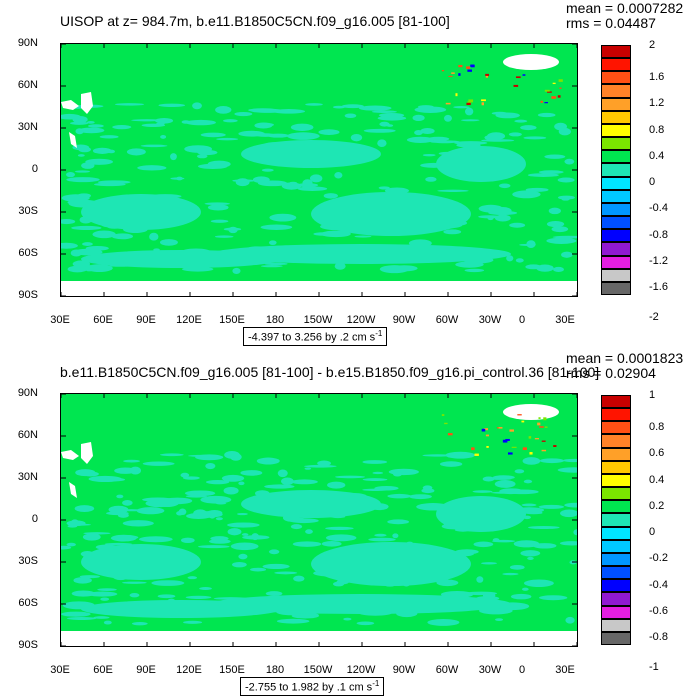  What do you see at coordinates (654, 316) in the screenshot?
I see `colorbar-label: -2` at bounding box center [654, 316].